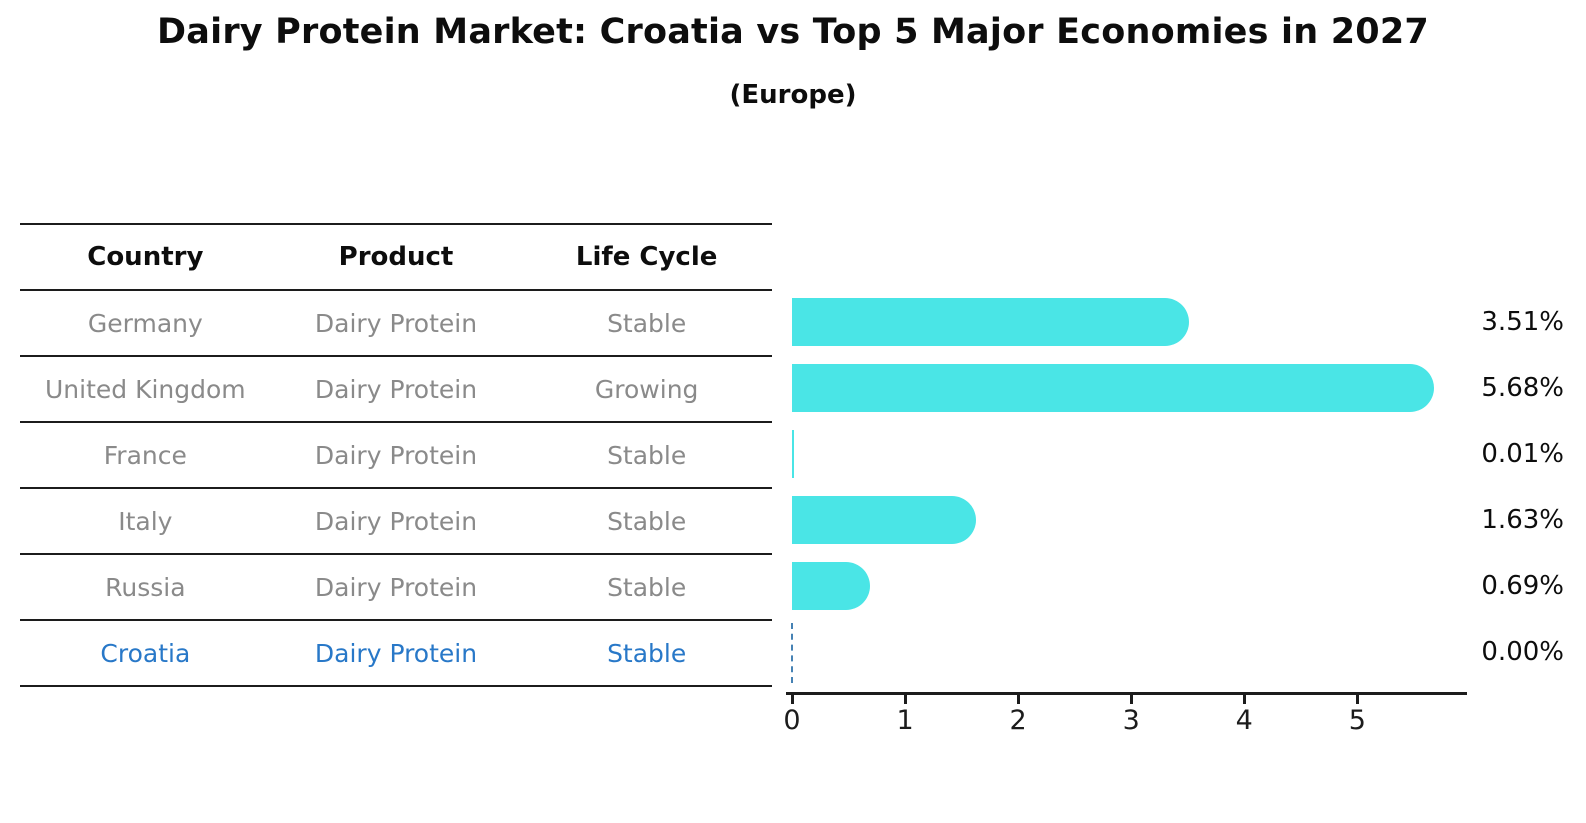 Image resolution: width=1586 pixels, height=823 pixels. Describe the element at coordinates (1522, 388) in the screenshot. I see `bar-value-label: 5.68%` at that location.